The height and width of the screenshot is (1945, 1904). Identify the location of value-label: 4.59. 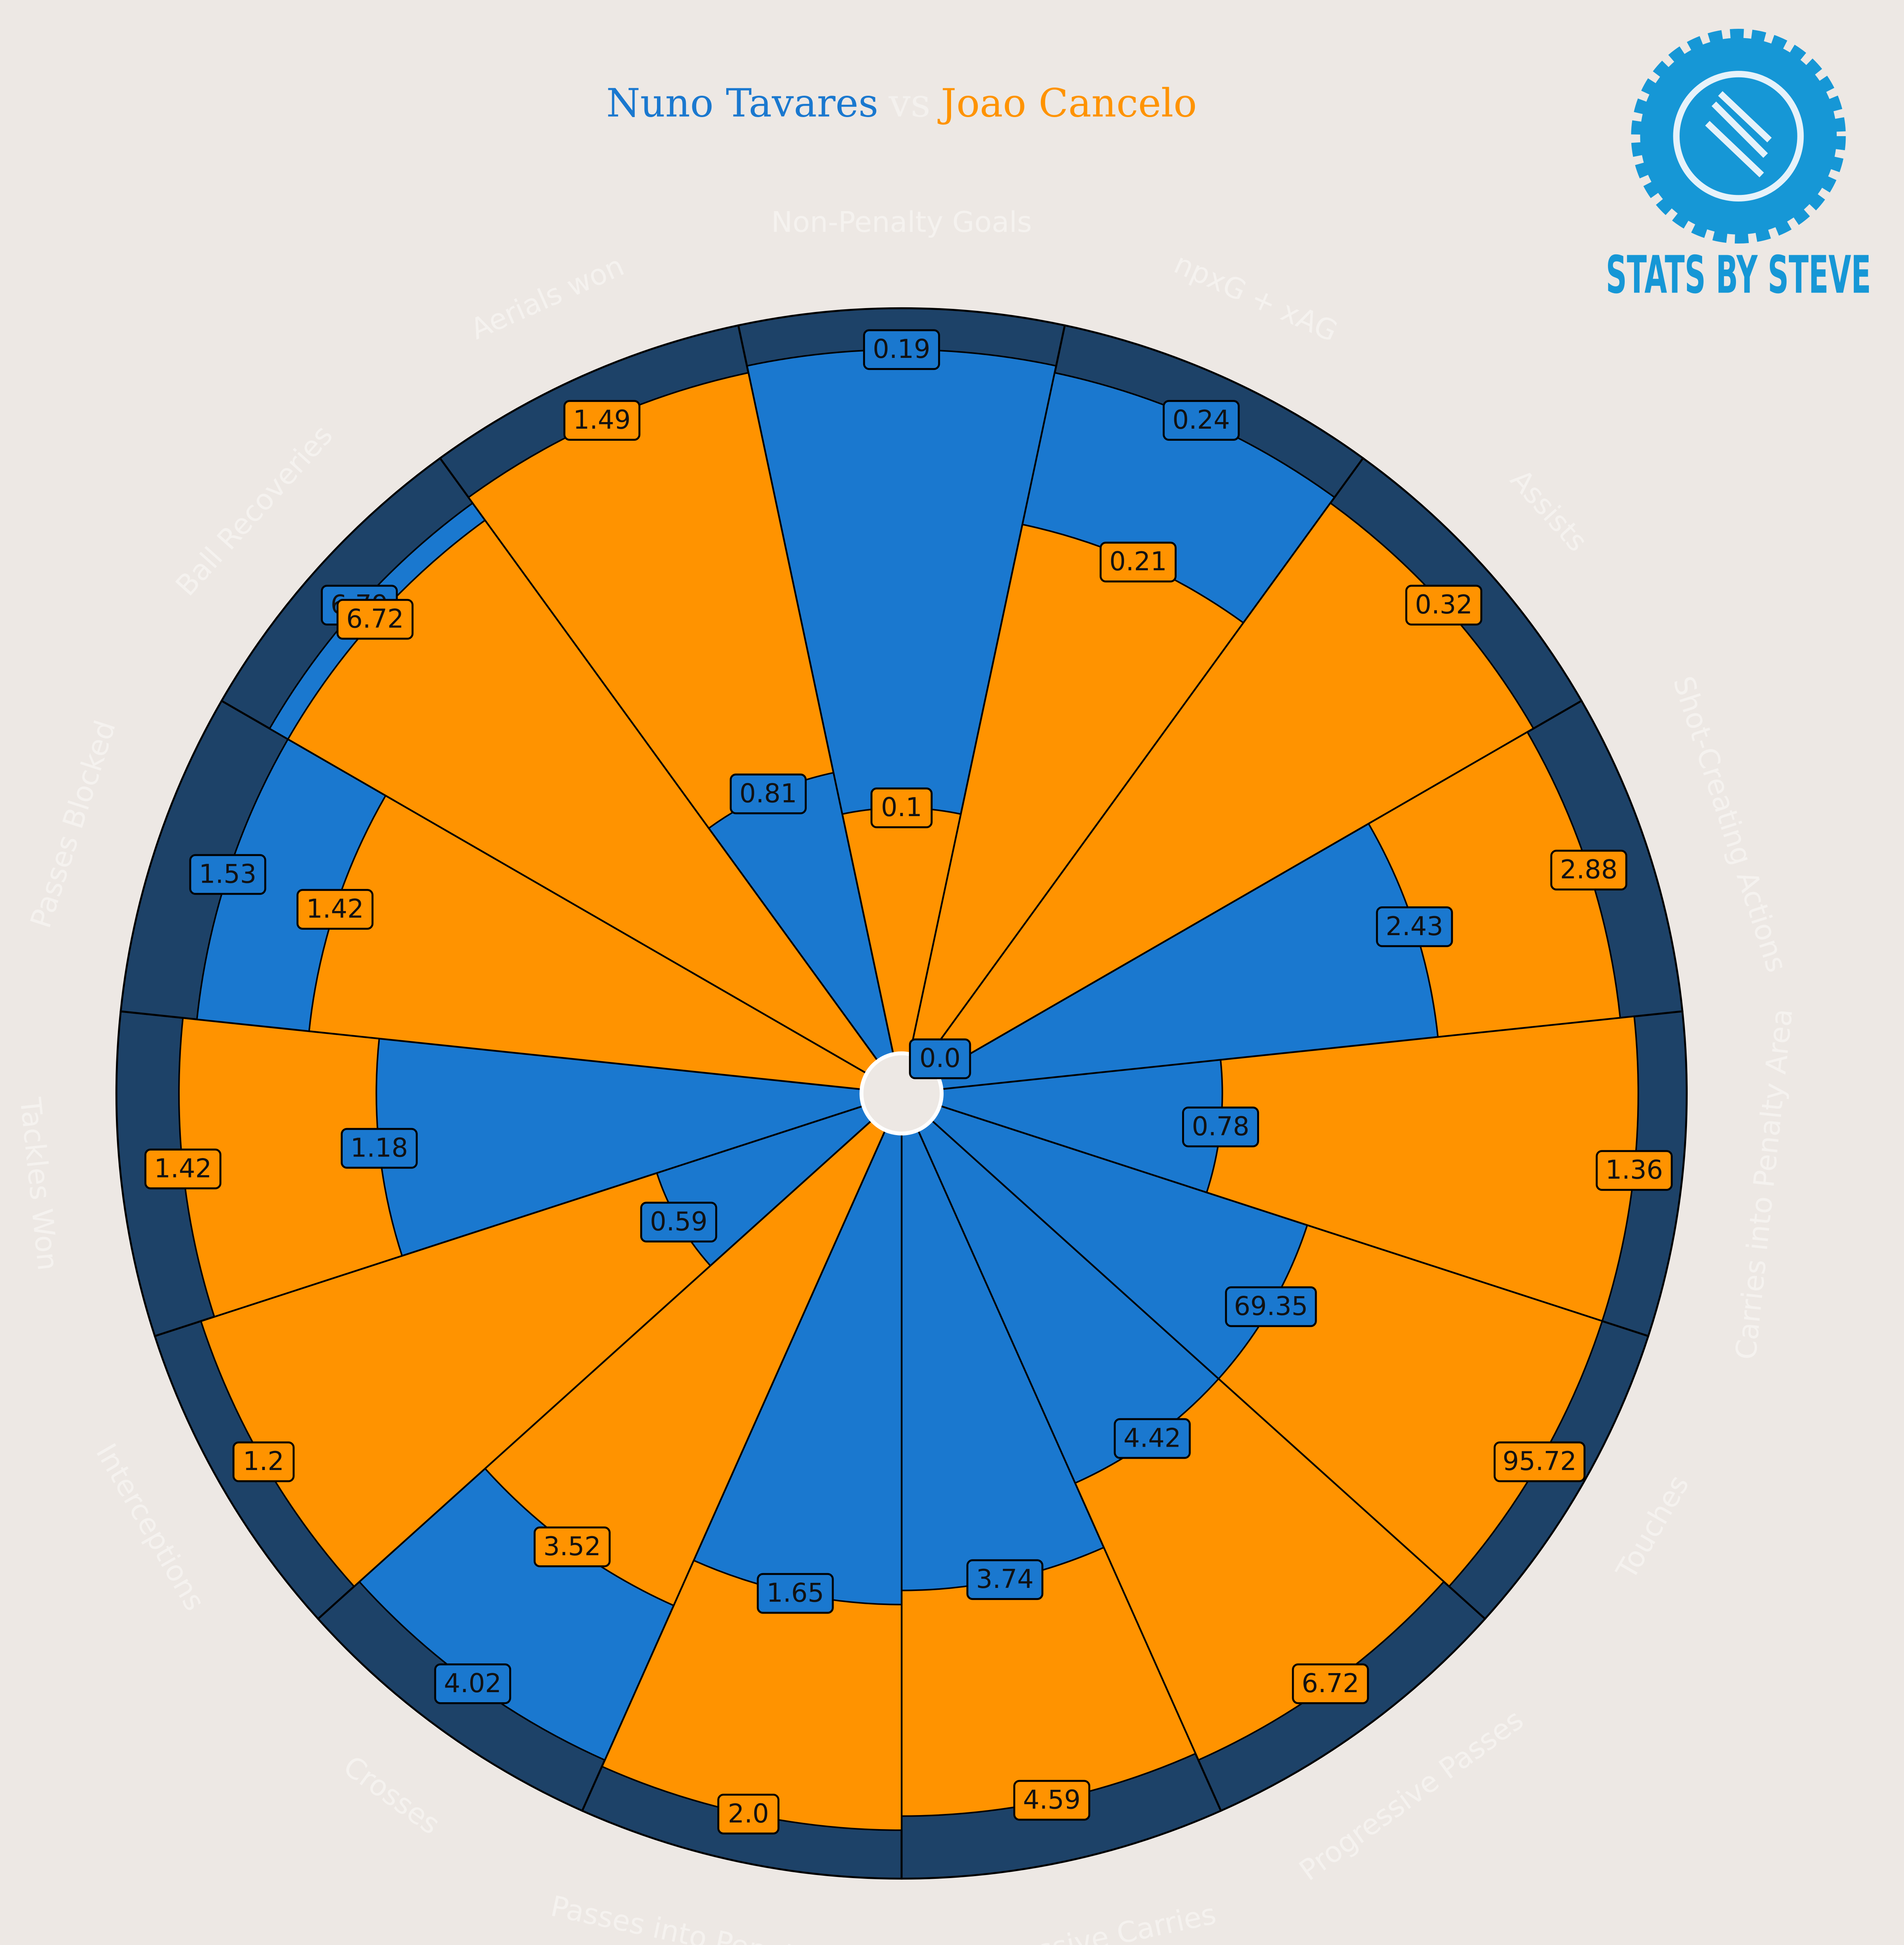
(1052, 1799).